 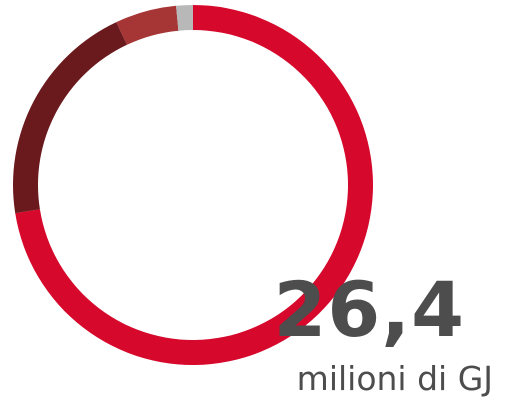 I want to click on total-value: 26,4, so click(x=369, y=309).